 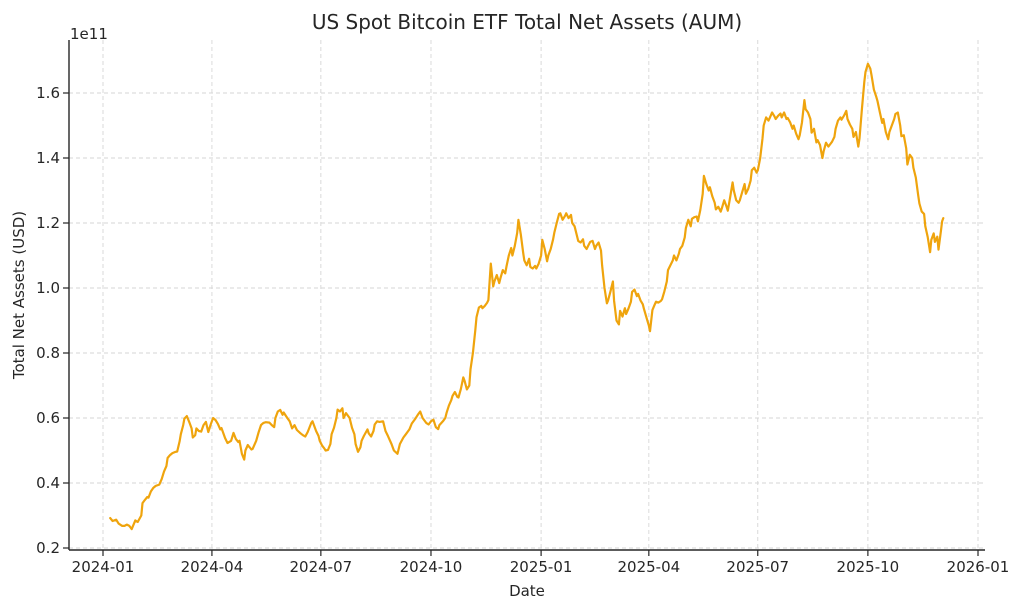 I want to click on x-tick-label: 2024-01, so click(x=103, y=567).